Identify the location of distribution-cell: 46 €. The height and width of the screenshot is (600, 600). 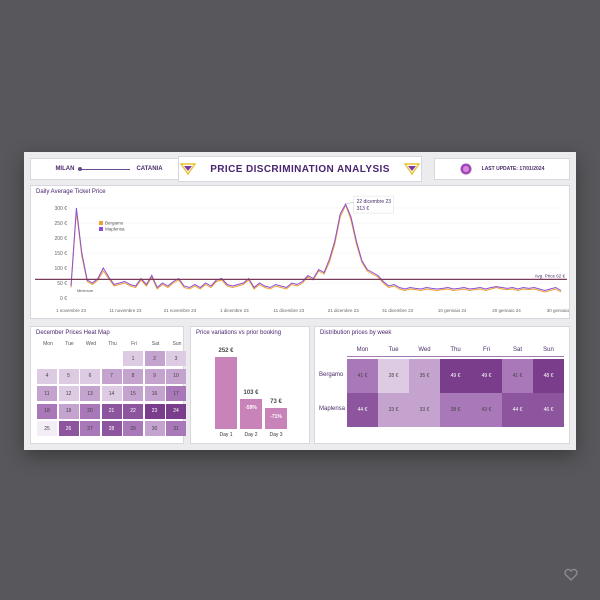
(548, 410).